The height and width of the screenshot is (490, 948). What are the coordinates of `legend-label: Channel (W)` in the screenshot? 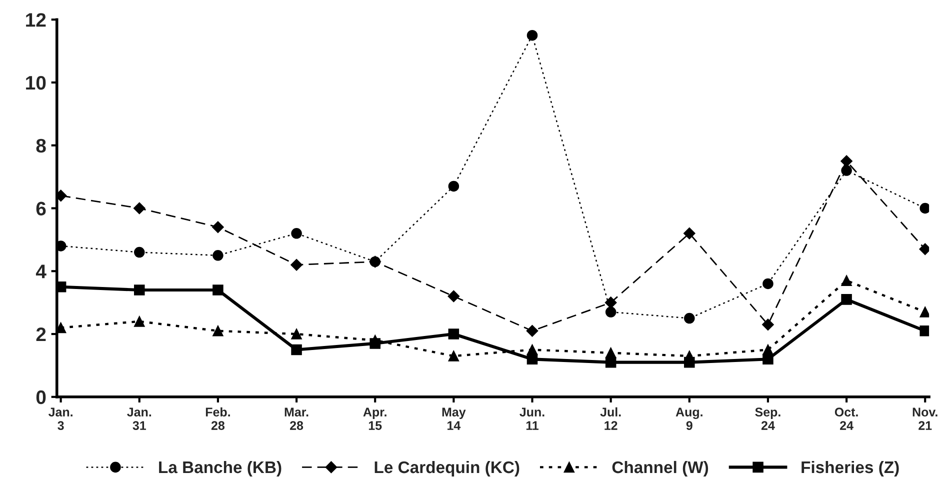 It's located at (660, 468).